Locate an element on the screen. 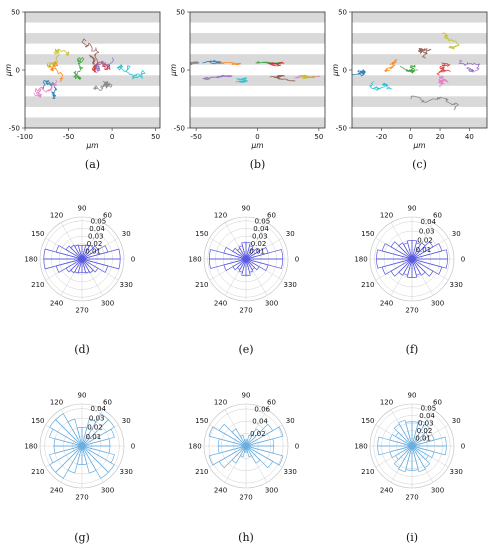 Image resolution: width=500 pixels, height=550 pixels. x-tick-label: 40 is located at coordinates (469, 137).